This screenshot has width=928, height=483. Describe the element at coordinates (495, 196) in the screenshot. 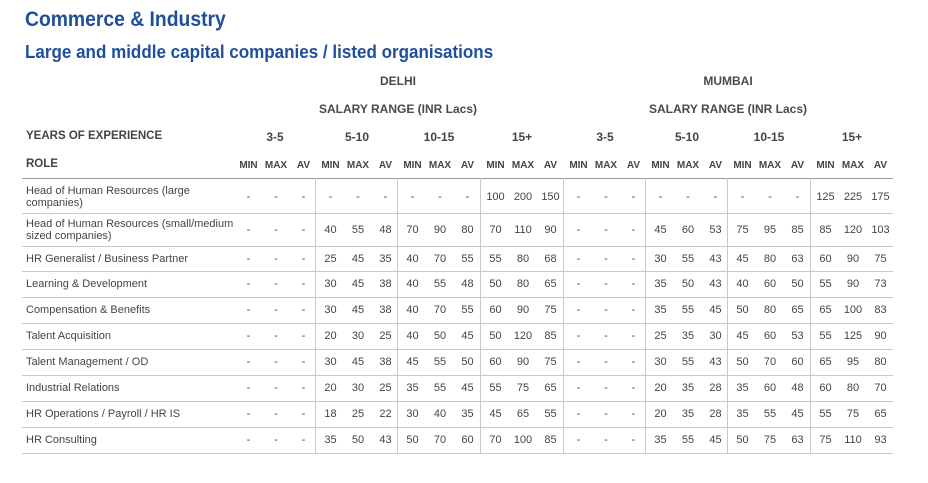

I see `table-cell: 100` at that location.